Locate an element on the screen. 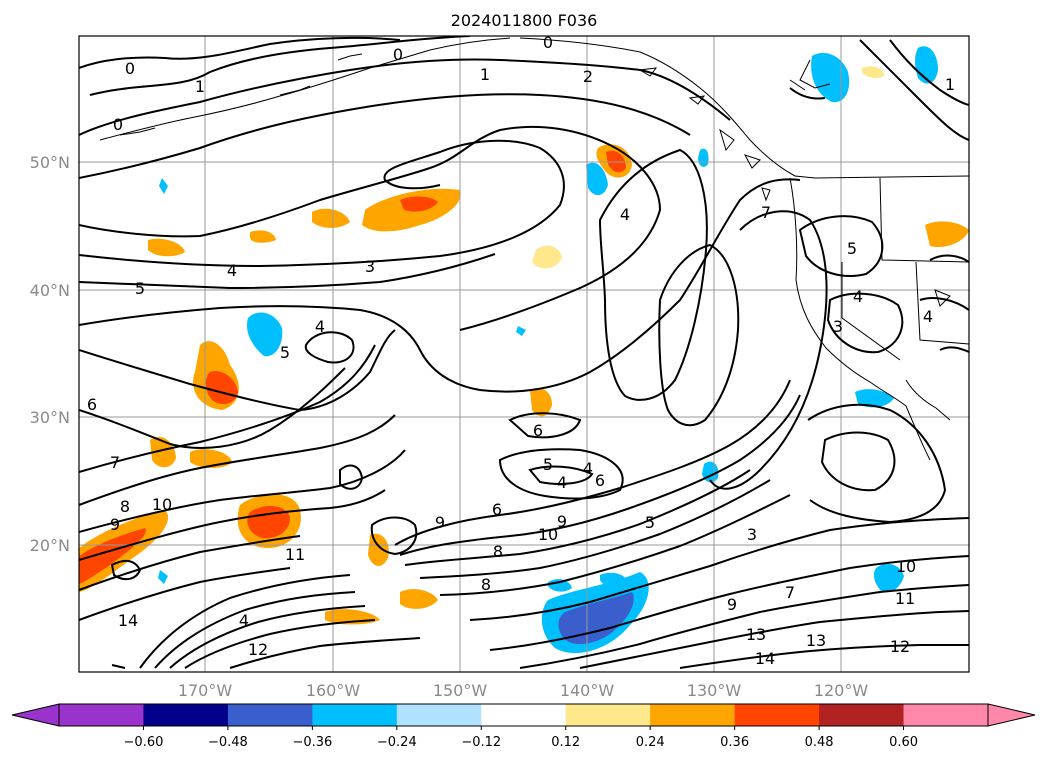 This screenshot has height=765, width=1047. shade-strong-negative is located at coordinates (596, 618).